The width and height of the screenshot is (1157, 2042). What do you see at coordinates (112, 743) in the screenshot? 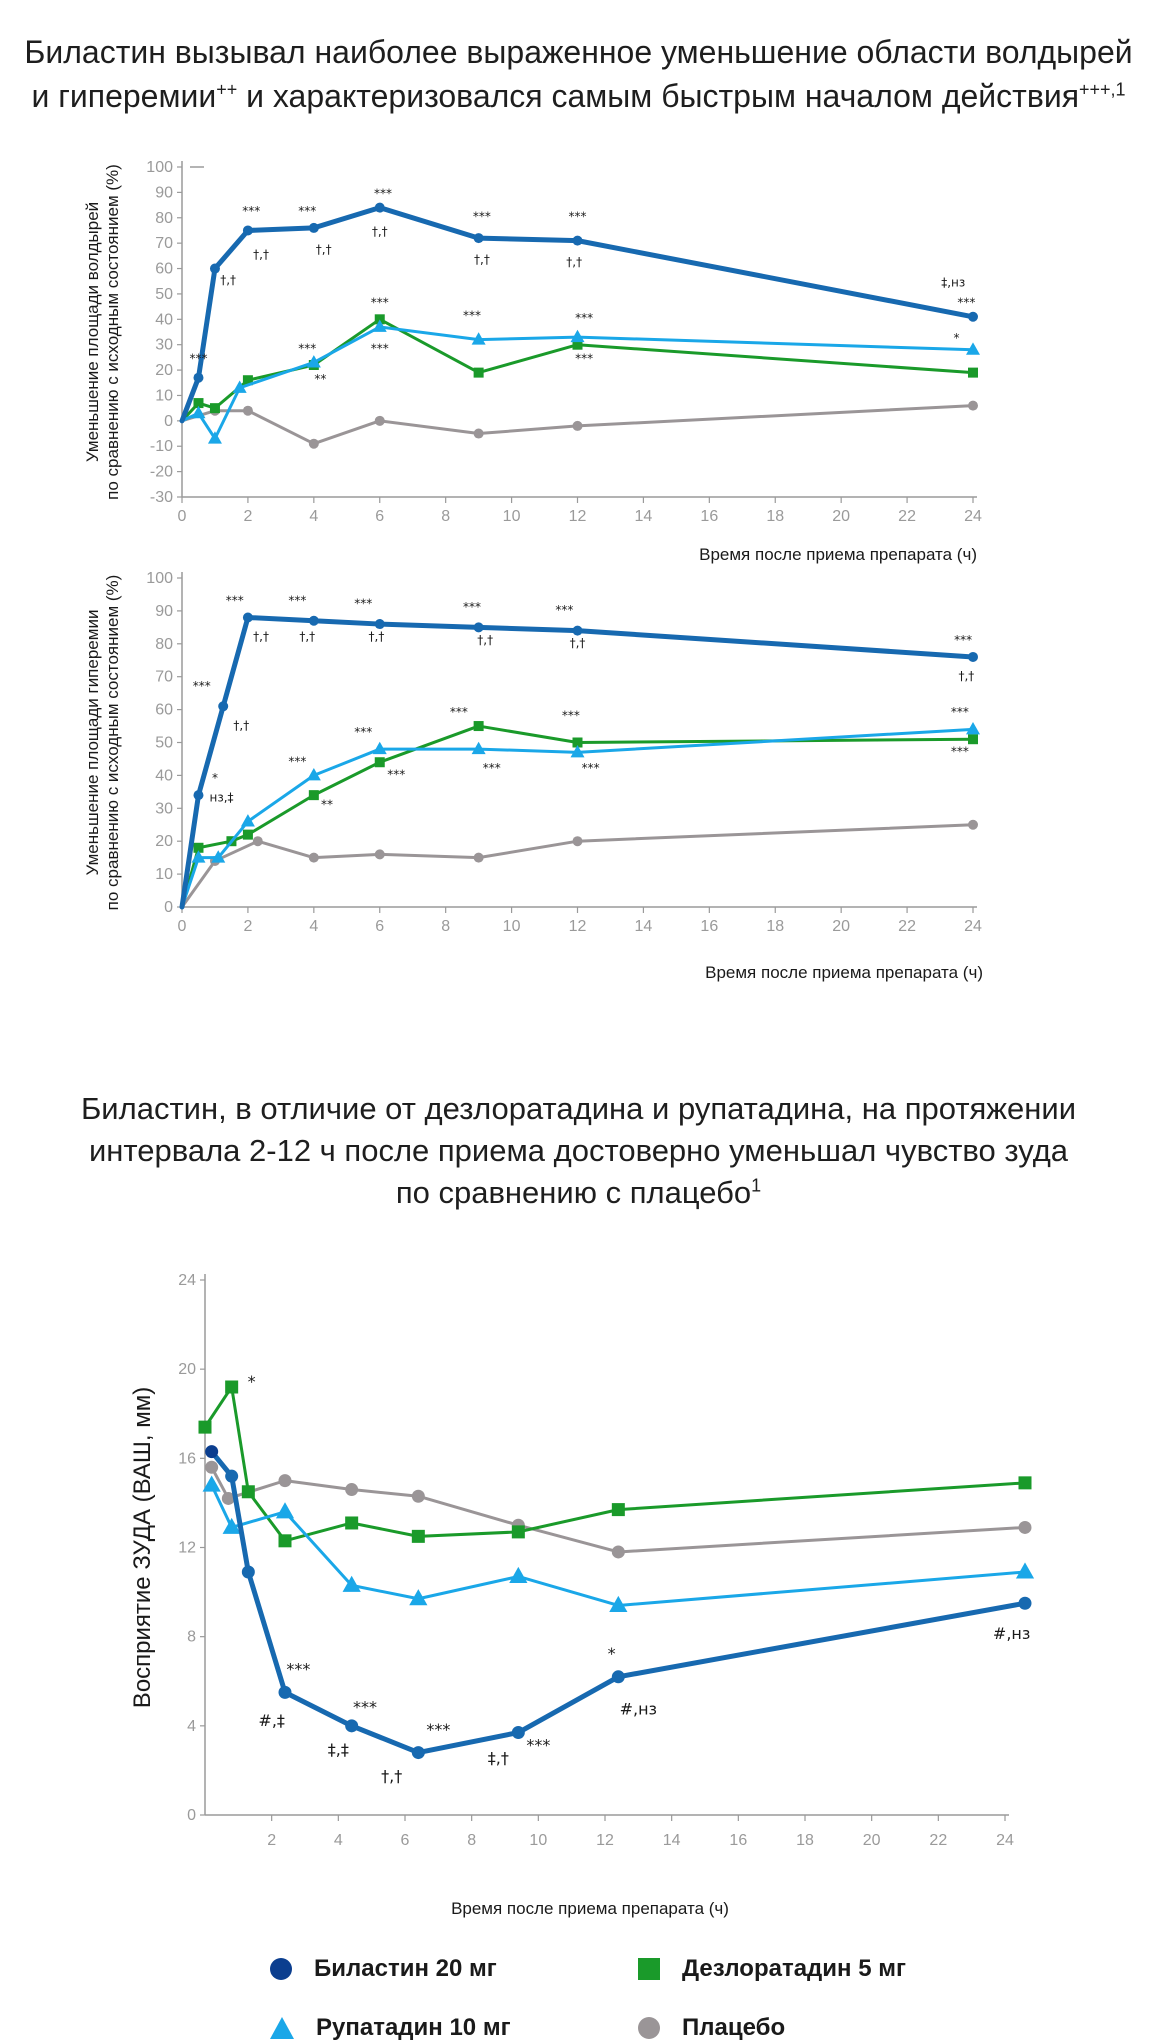
I see `y-axis-label-line-2: по сравнению с исходным состоянием (%)` at bounding box center [112, 743].